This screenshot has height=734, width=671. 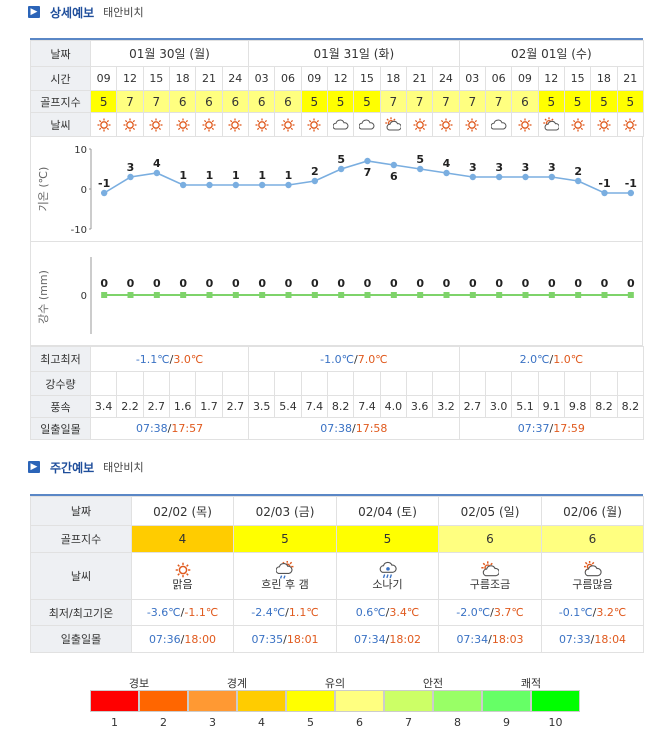 I want to click on temp-data-label: 7, so click(x=368, y=172).